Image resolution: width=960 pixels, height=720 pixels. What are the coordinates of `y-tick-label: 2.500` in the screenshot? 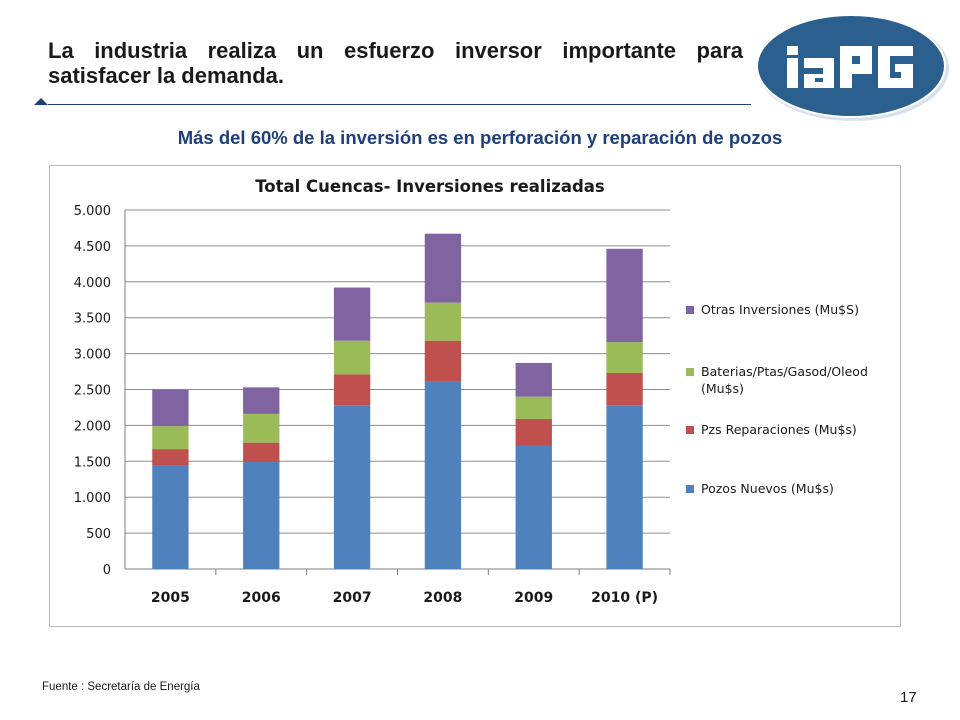 It's located at (92, 391).